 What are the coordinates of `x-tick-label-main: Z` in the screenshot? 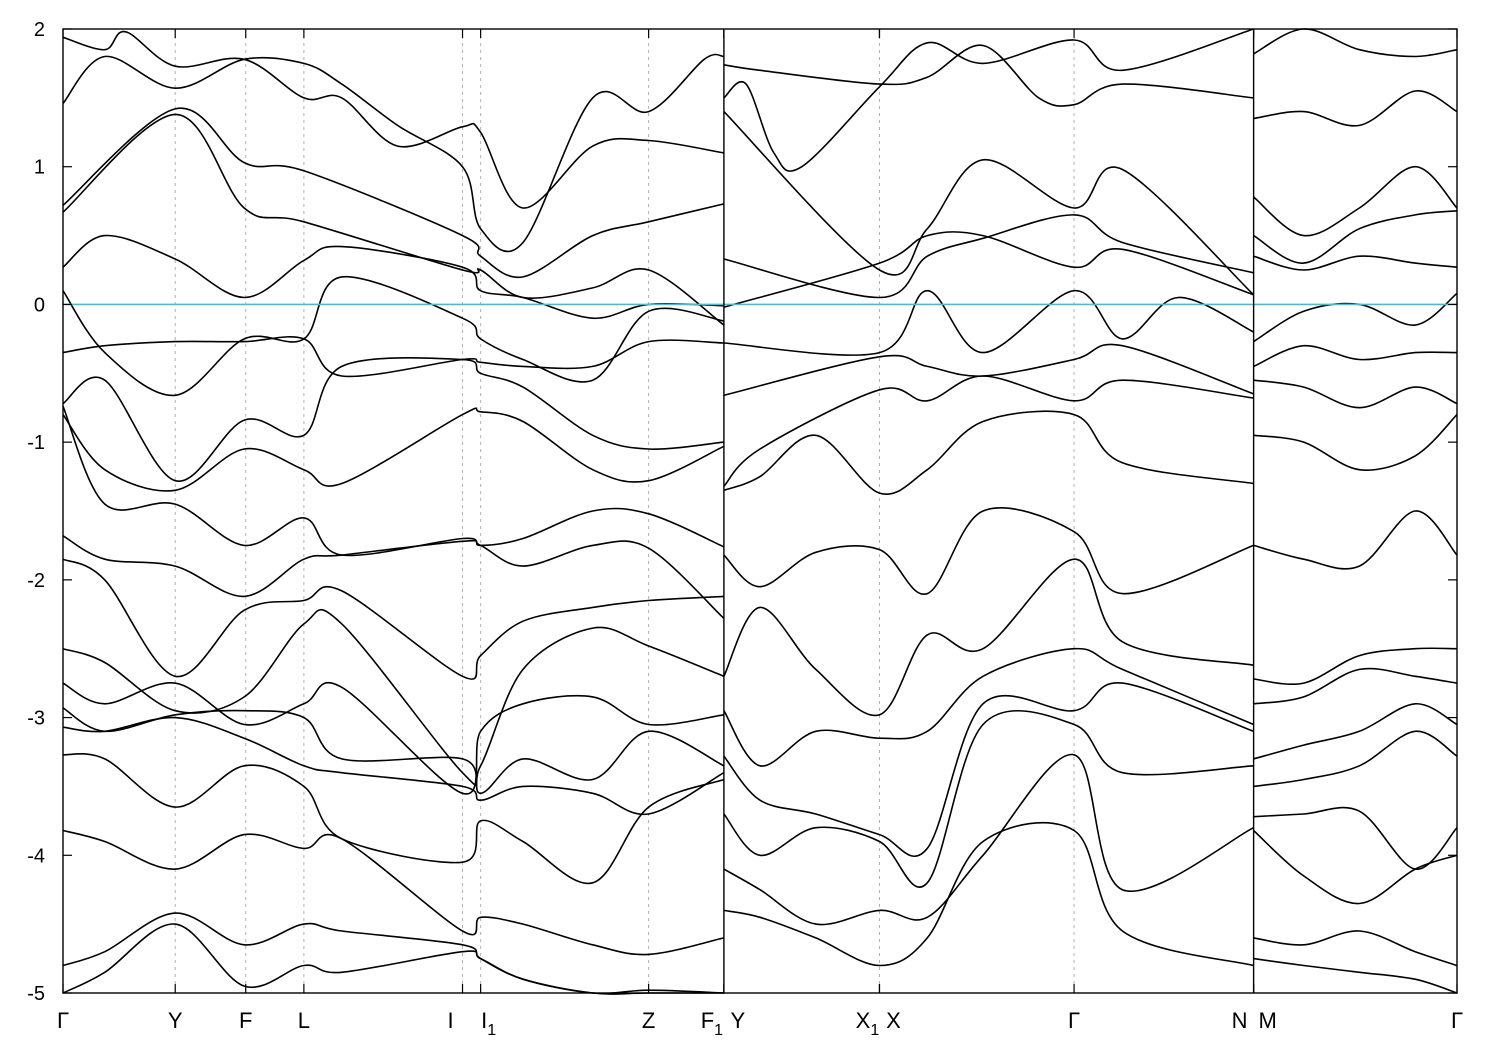 It's located at (648, 1020).